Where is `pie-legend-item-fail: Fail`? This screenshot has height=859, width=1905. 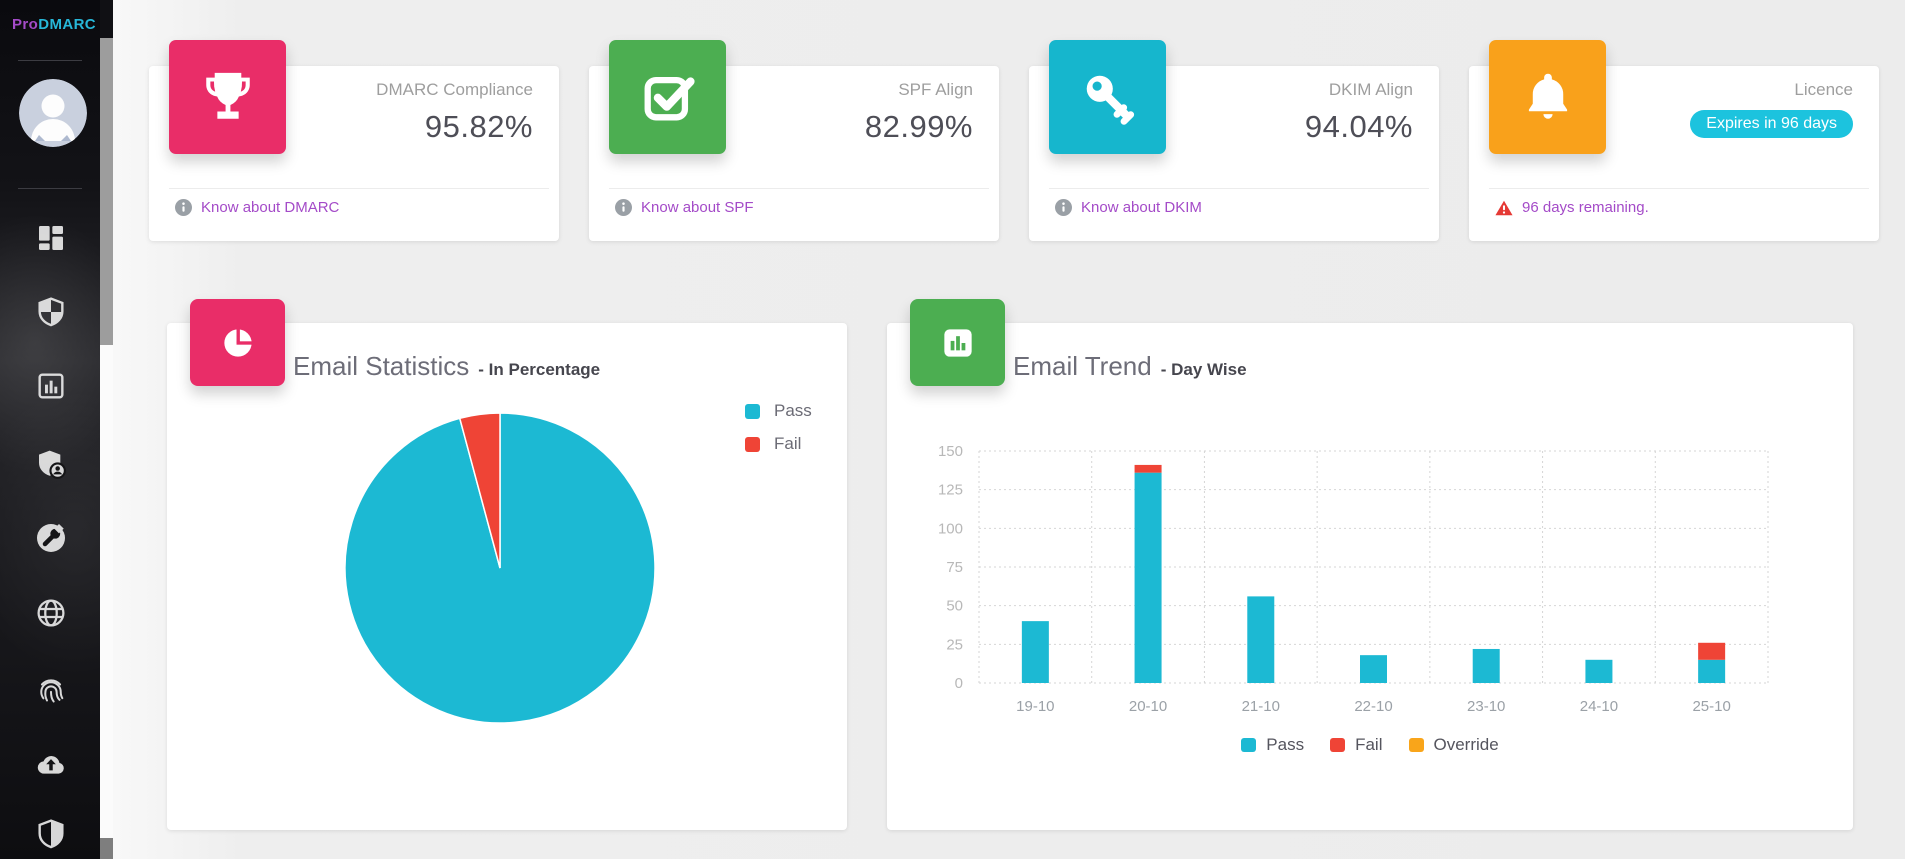 pie-legend-item-fail: Fail is located at coordinates (778, 444).